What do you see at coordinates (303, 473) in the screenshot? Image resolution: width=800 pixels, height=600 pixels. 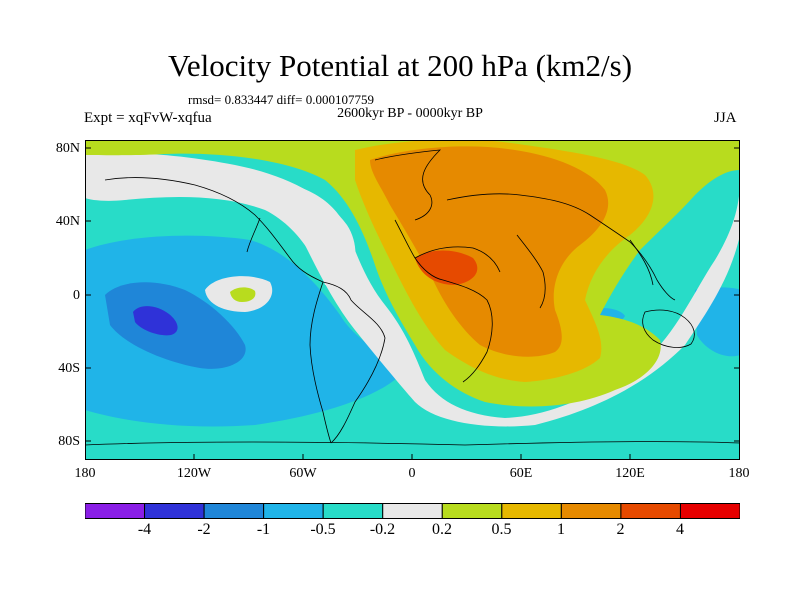 I see `lon-label-60w: 60W` at bounding box center [303, 473].